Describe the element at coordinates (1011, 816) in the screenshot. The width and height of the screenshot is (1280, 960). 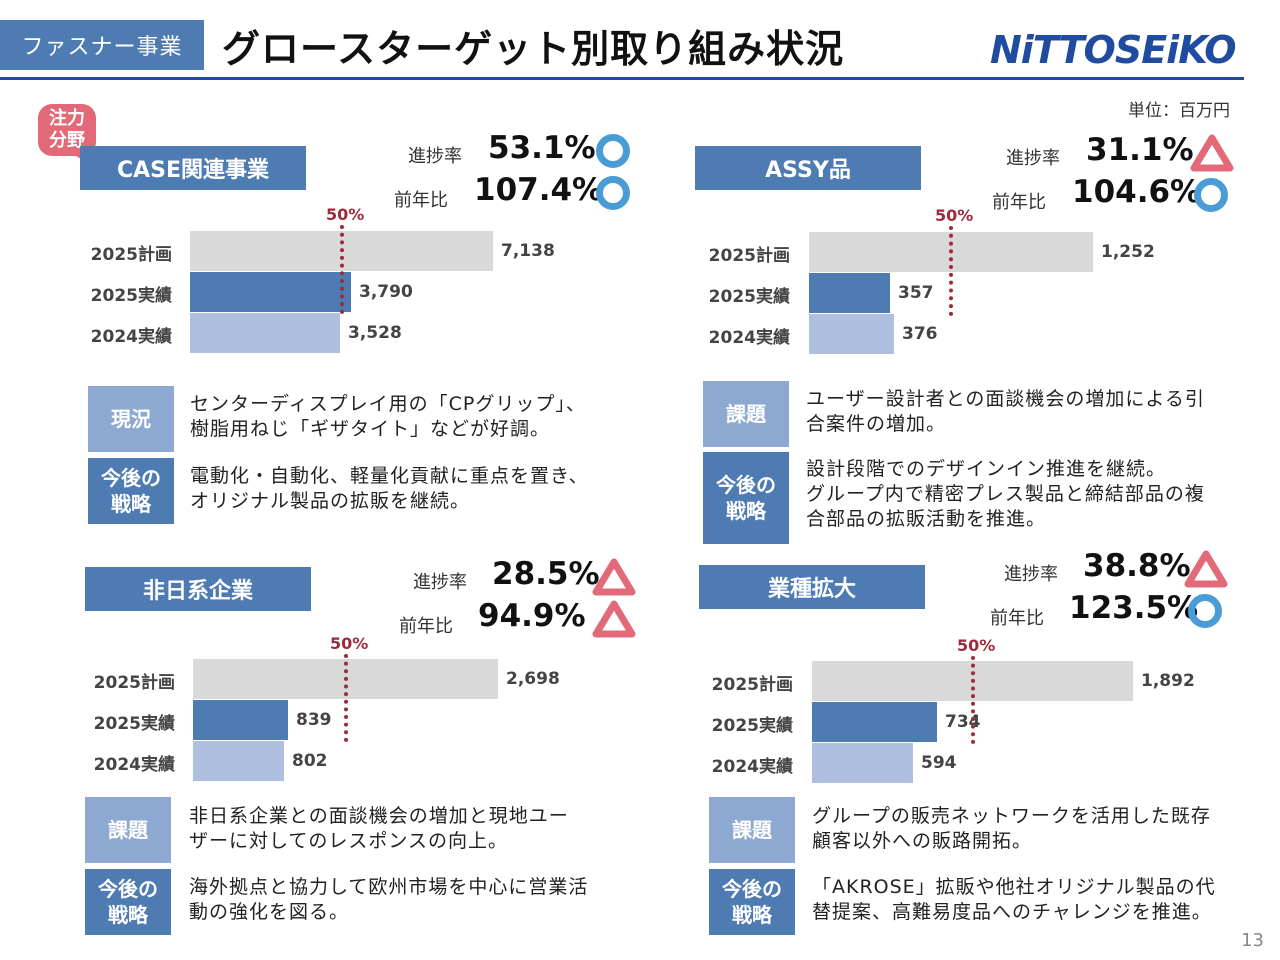
I see `status-text-line: グループの販売ネットワークを活用した既存` at that location.